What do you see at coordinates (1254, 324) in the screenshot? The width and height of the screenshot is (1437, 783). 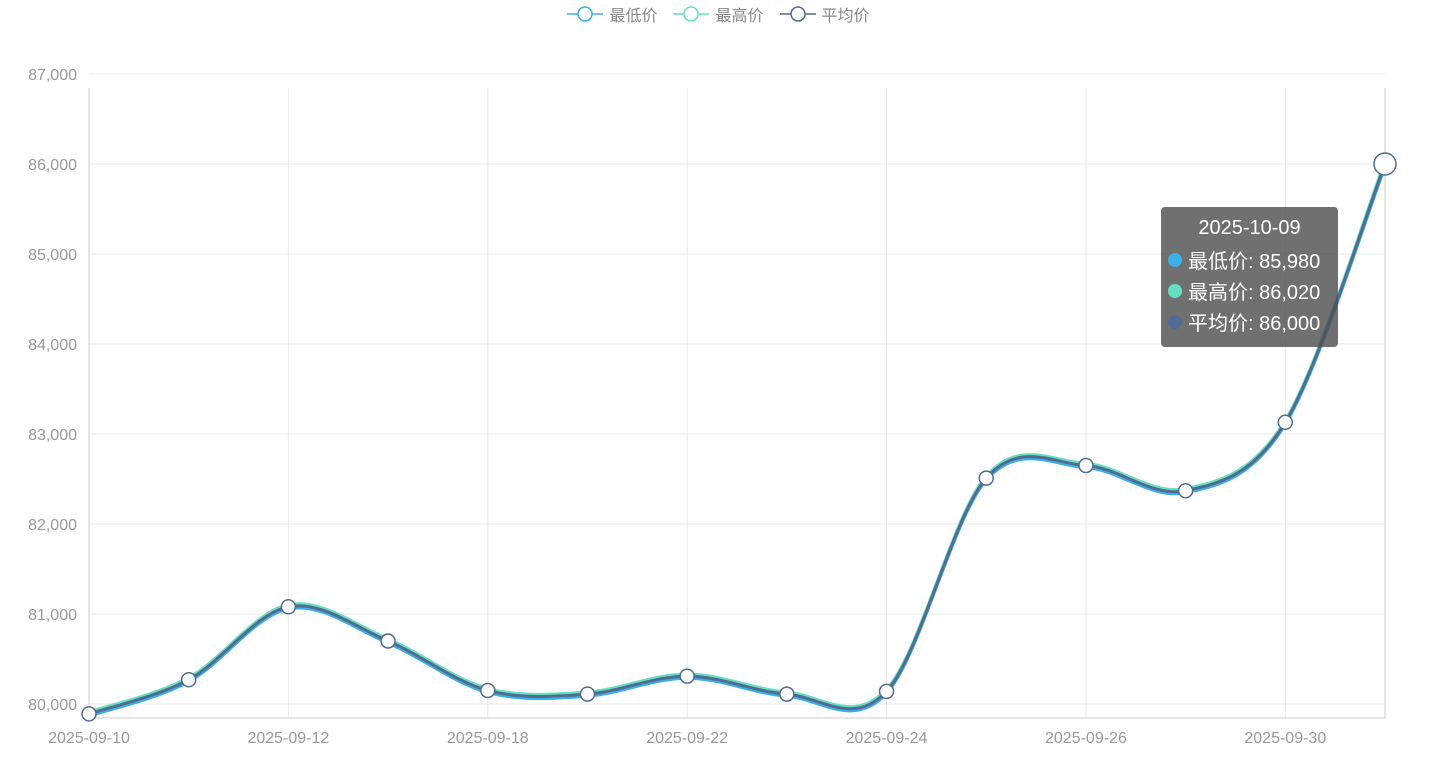 I see `tooltip-value-avg: 平均价: 86,000` at bounding box center [1254, 324].